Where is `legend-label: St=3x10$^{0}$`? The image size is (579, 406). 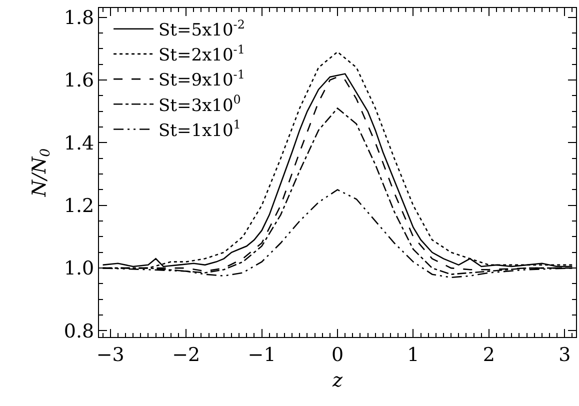 legend-label: St=3x10$^{0}$ is located at coordinates (199, 104).